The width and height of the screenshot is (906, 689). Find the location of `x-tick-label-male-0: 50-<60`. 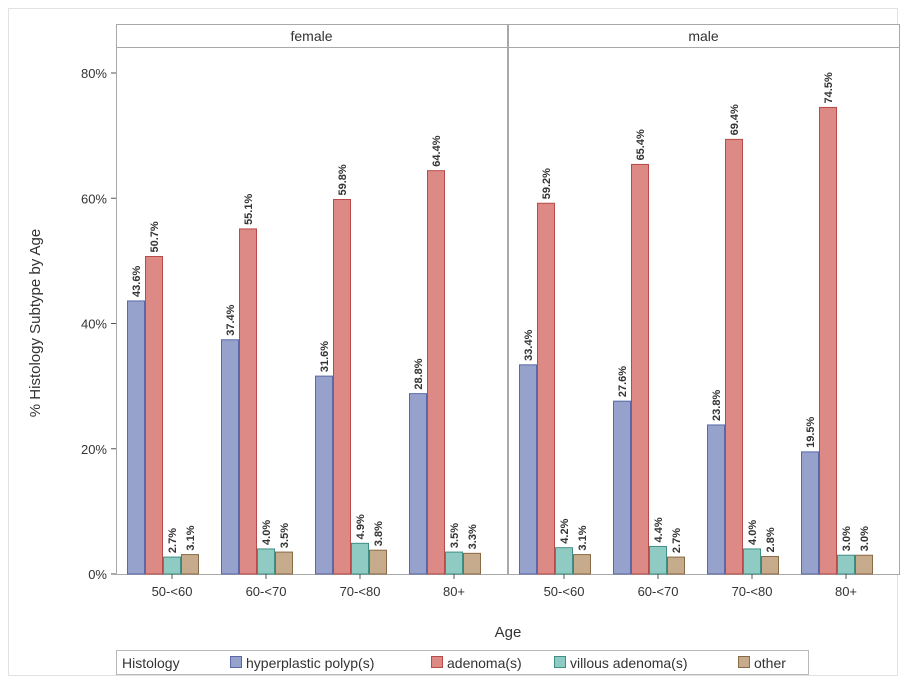

x-tick-label-male-0: 50-<60 is located at coordinates (564, 591).